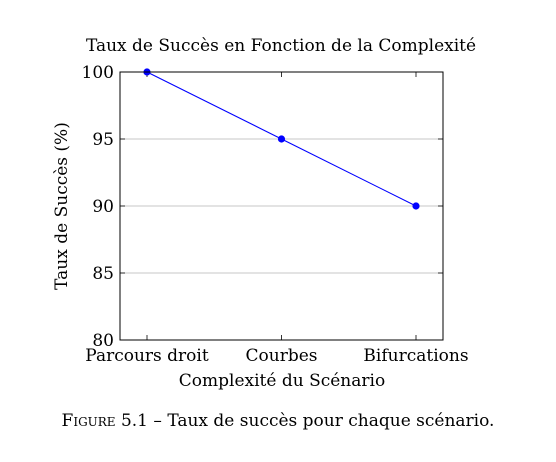  I want to click on caption-text: Taux de succès pour chaque scénario., so click(331, 421).